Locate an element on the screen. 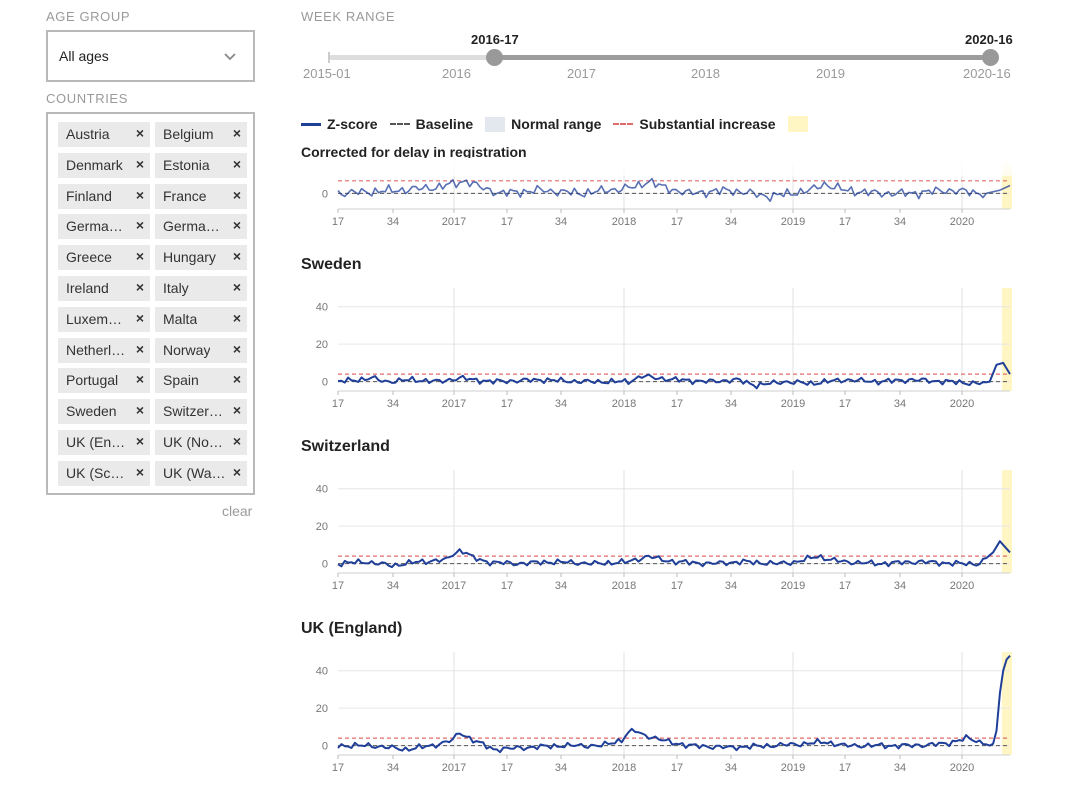  country-chip: Spain × is located at coordinates (201, 381).